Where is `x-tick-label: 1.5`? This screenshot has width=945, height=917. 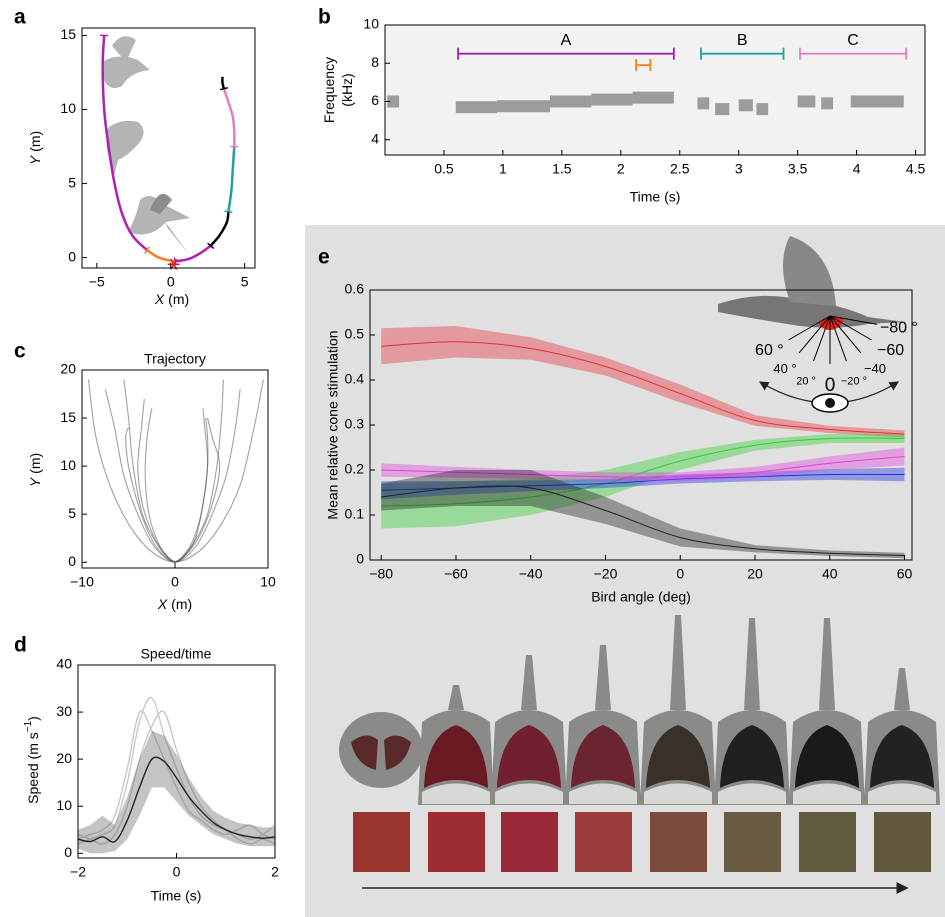 x-tick-label: 1.5 is located at coordinates (562, 169).